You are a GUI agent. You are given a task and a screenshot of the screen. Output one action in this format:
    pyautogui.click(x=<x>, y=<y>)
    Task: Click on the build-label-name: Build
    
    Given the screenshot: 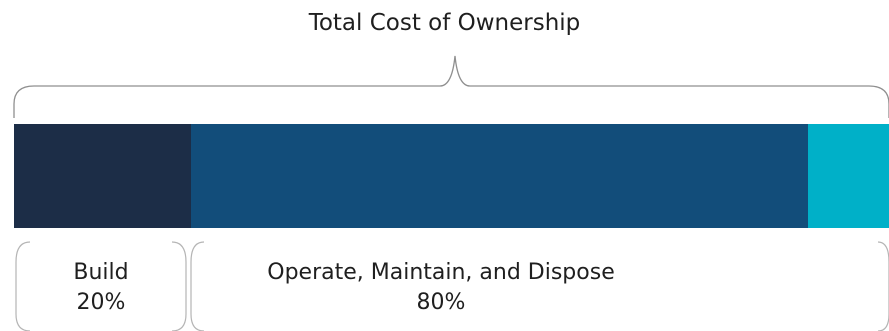 What is the action you would take?
    pyautogui.click(x=101, y=272)
    